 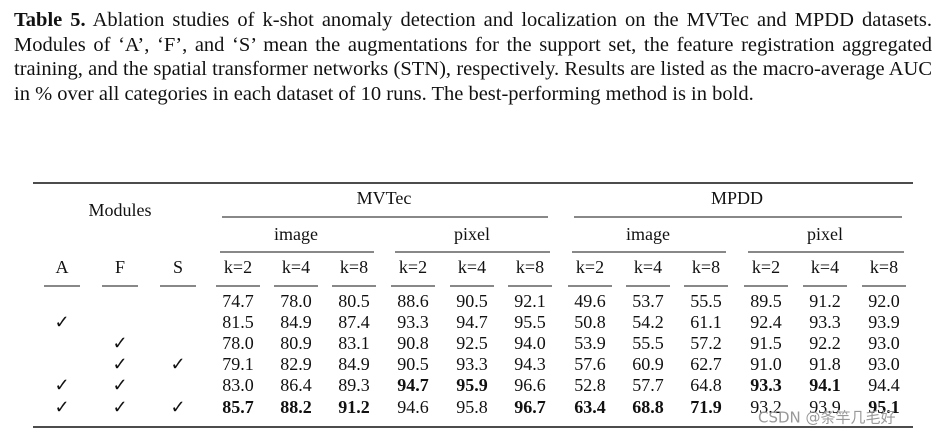 What do you see at coordinates (120, 267) in the screenshot?
I see `module-header: F` at bounding box center [120, 267].